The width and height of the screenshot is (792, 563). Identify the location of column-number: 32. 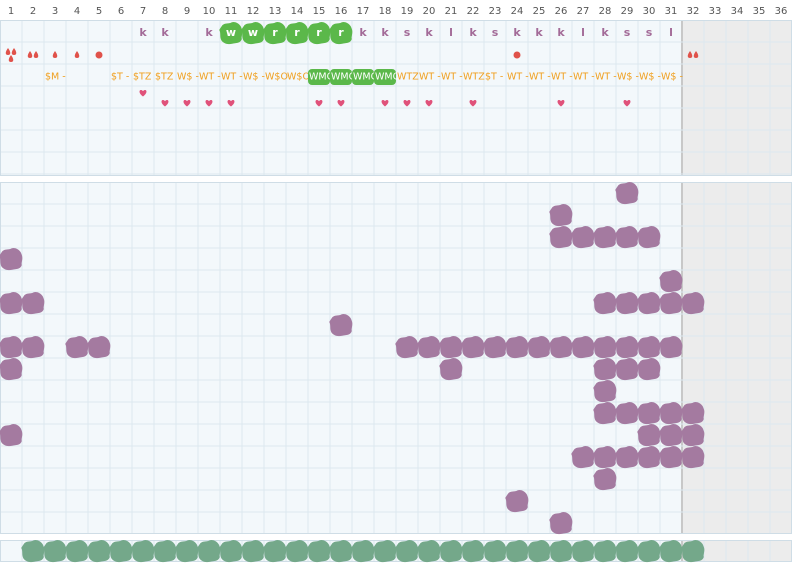
(693, 11).